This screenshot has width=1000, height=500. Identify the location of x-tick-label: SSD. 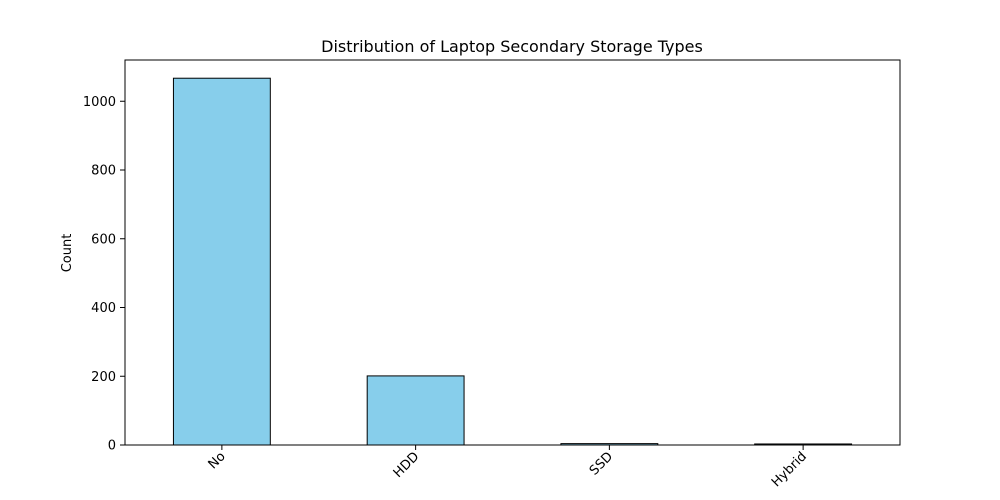
(601, 463).